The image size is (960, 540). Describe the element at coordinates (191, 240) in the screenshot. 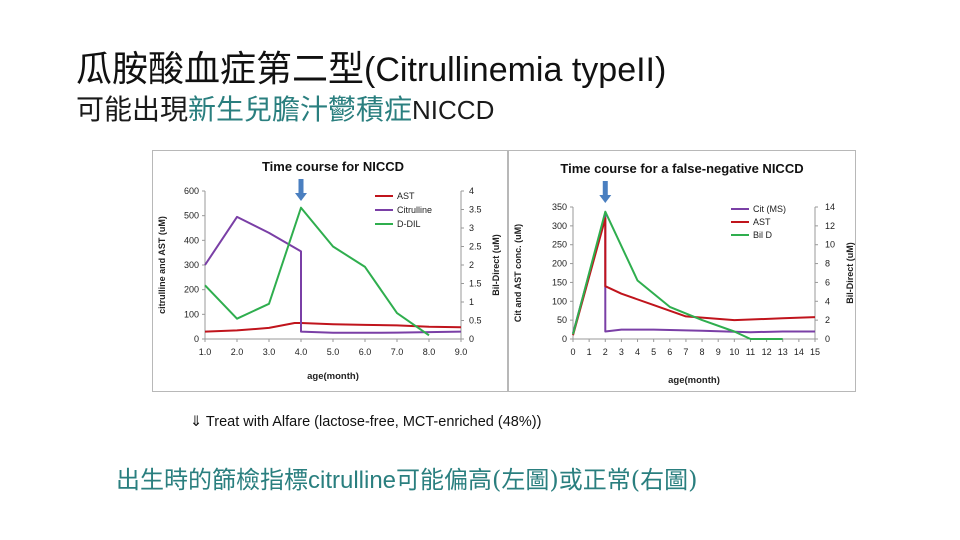

I see `y-tick-label: 400` at that location.